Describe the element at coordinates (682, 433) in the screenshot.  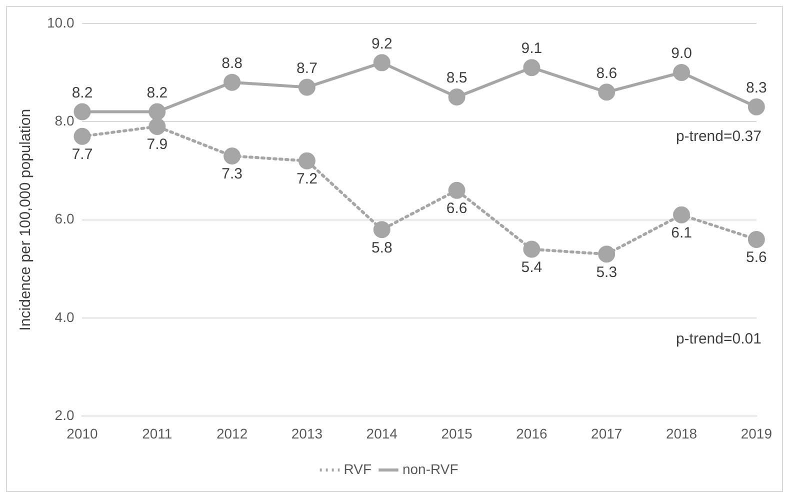
I see `x-tick-label: 2018` at that location.